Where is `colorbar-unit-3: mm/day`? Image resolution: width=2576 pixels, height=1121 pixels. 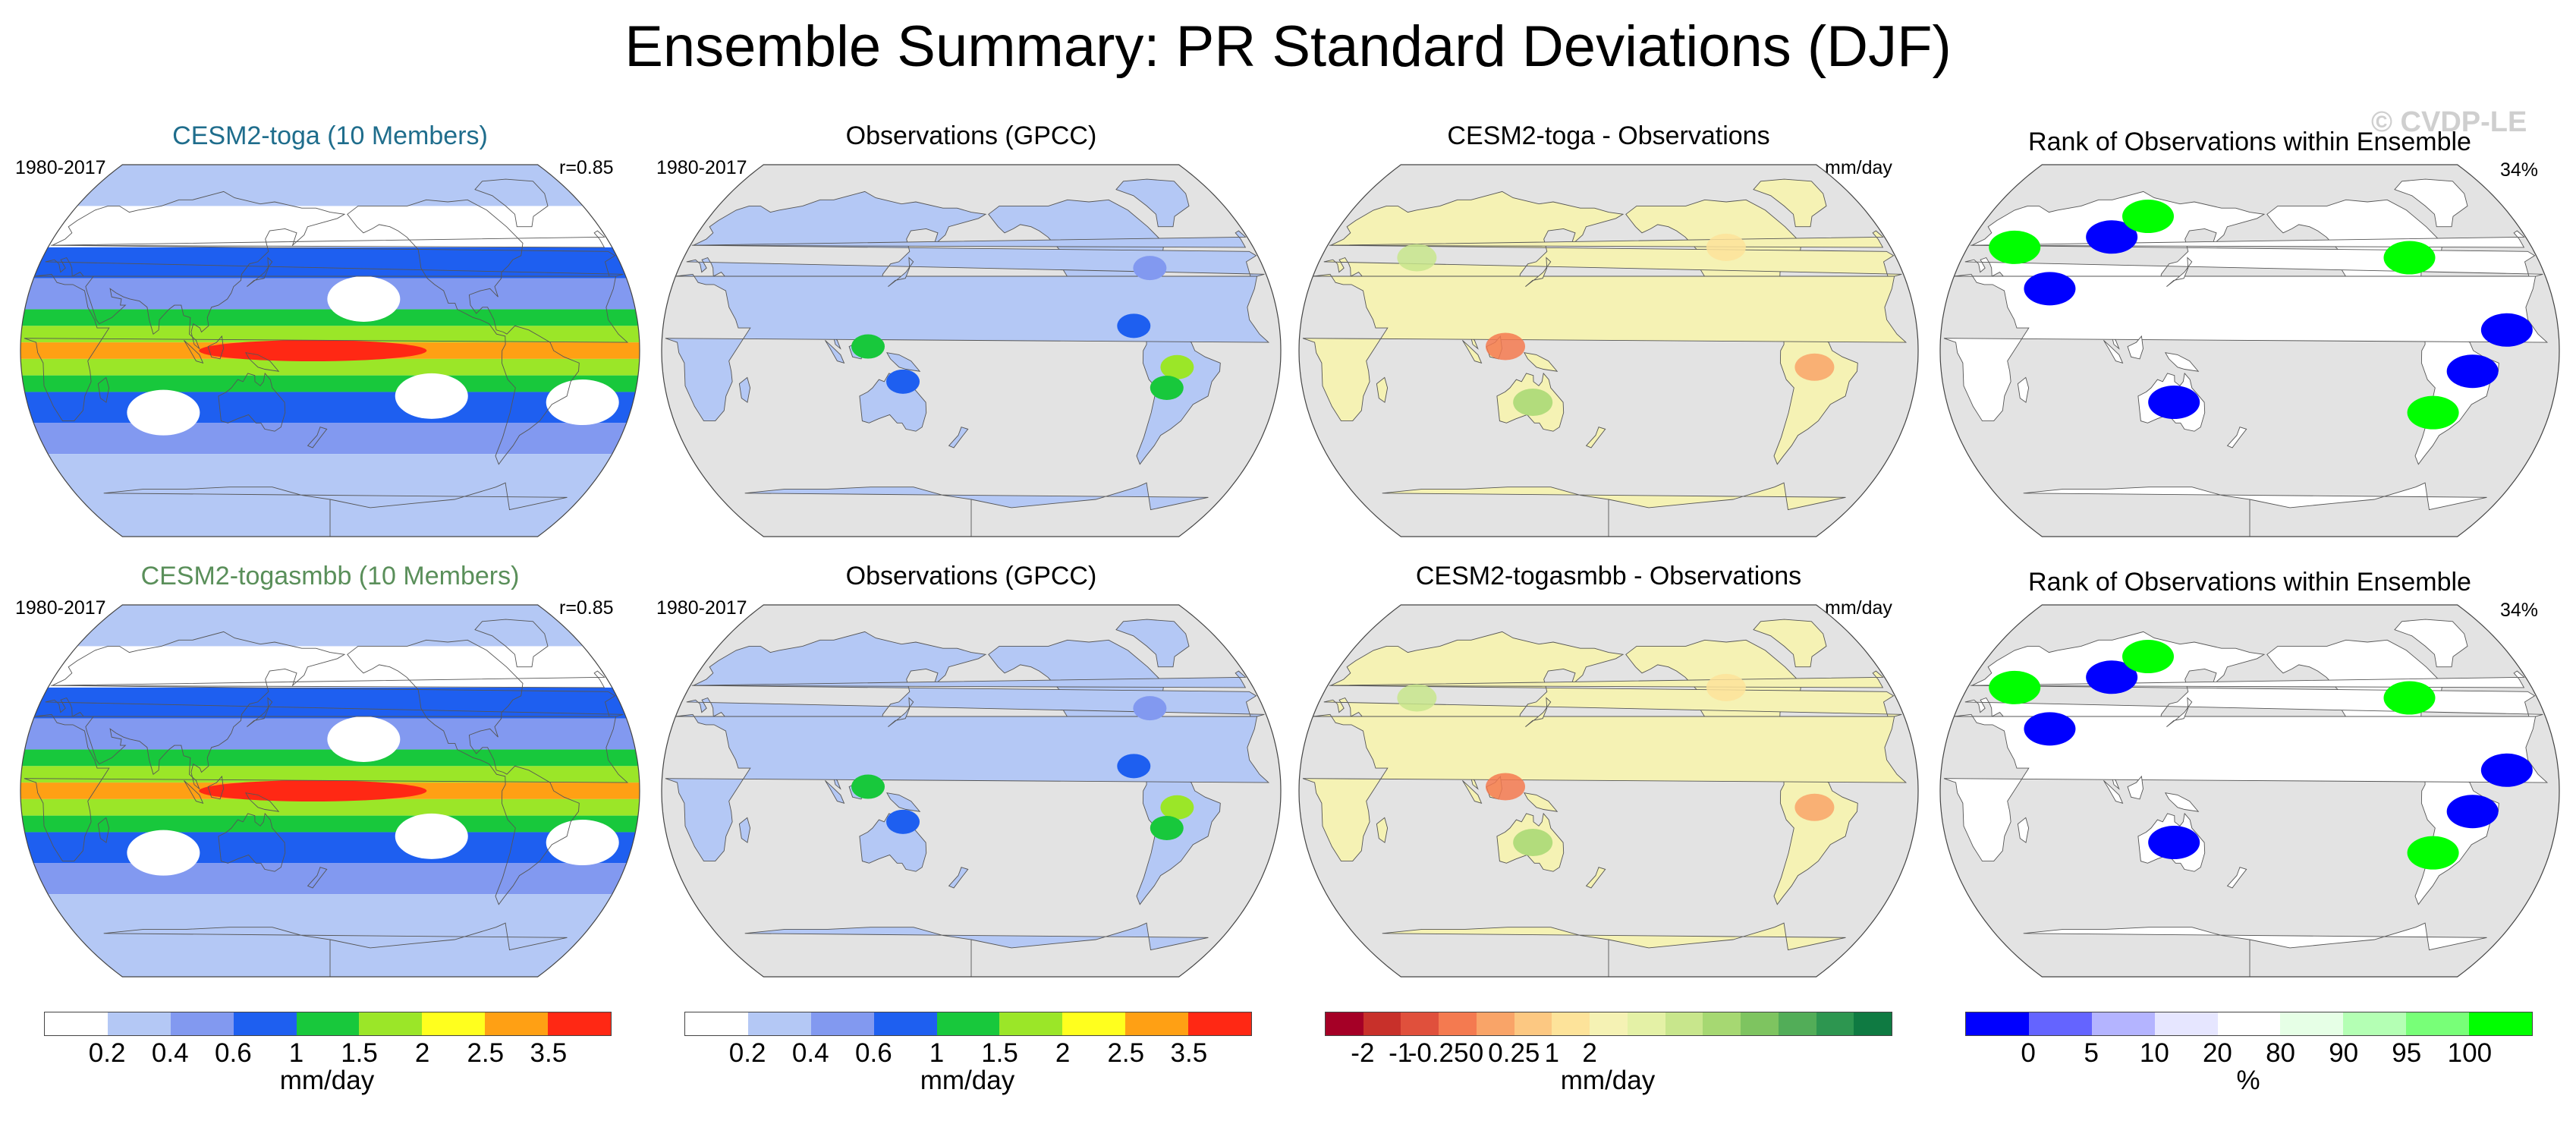 colorbar-unit-3: mm/day is located at coordinates (1608, 1080).